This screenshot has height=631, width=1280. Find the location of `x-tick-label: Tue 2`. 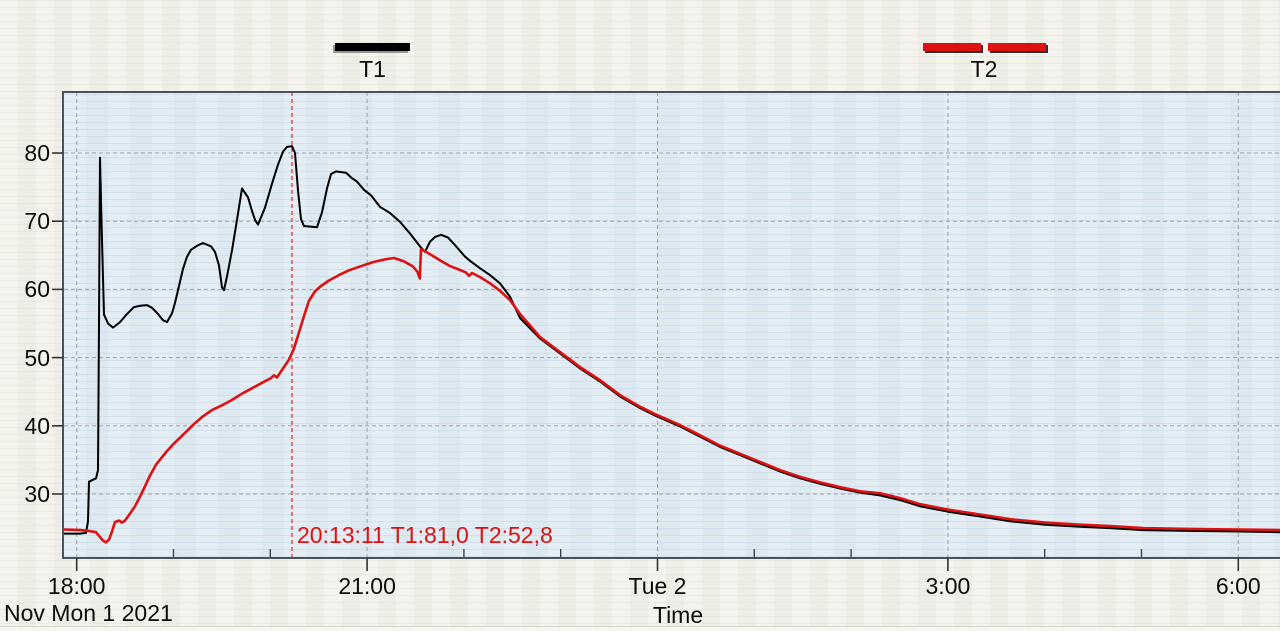

x-tick-label: Tue 2 is located at coordinates (657, 586).